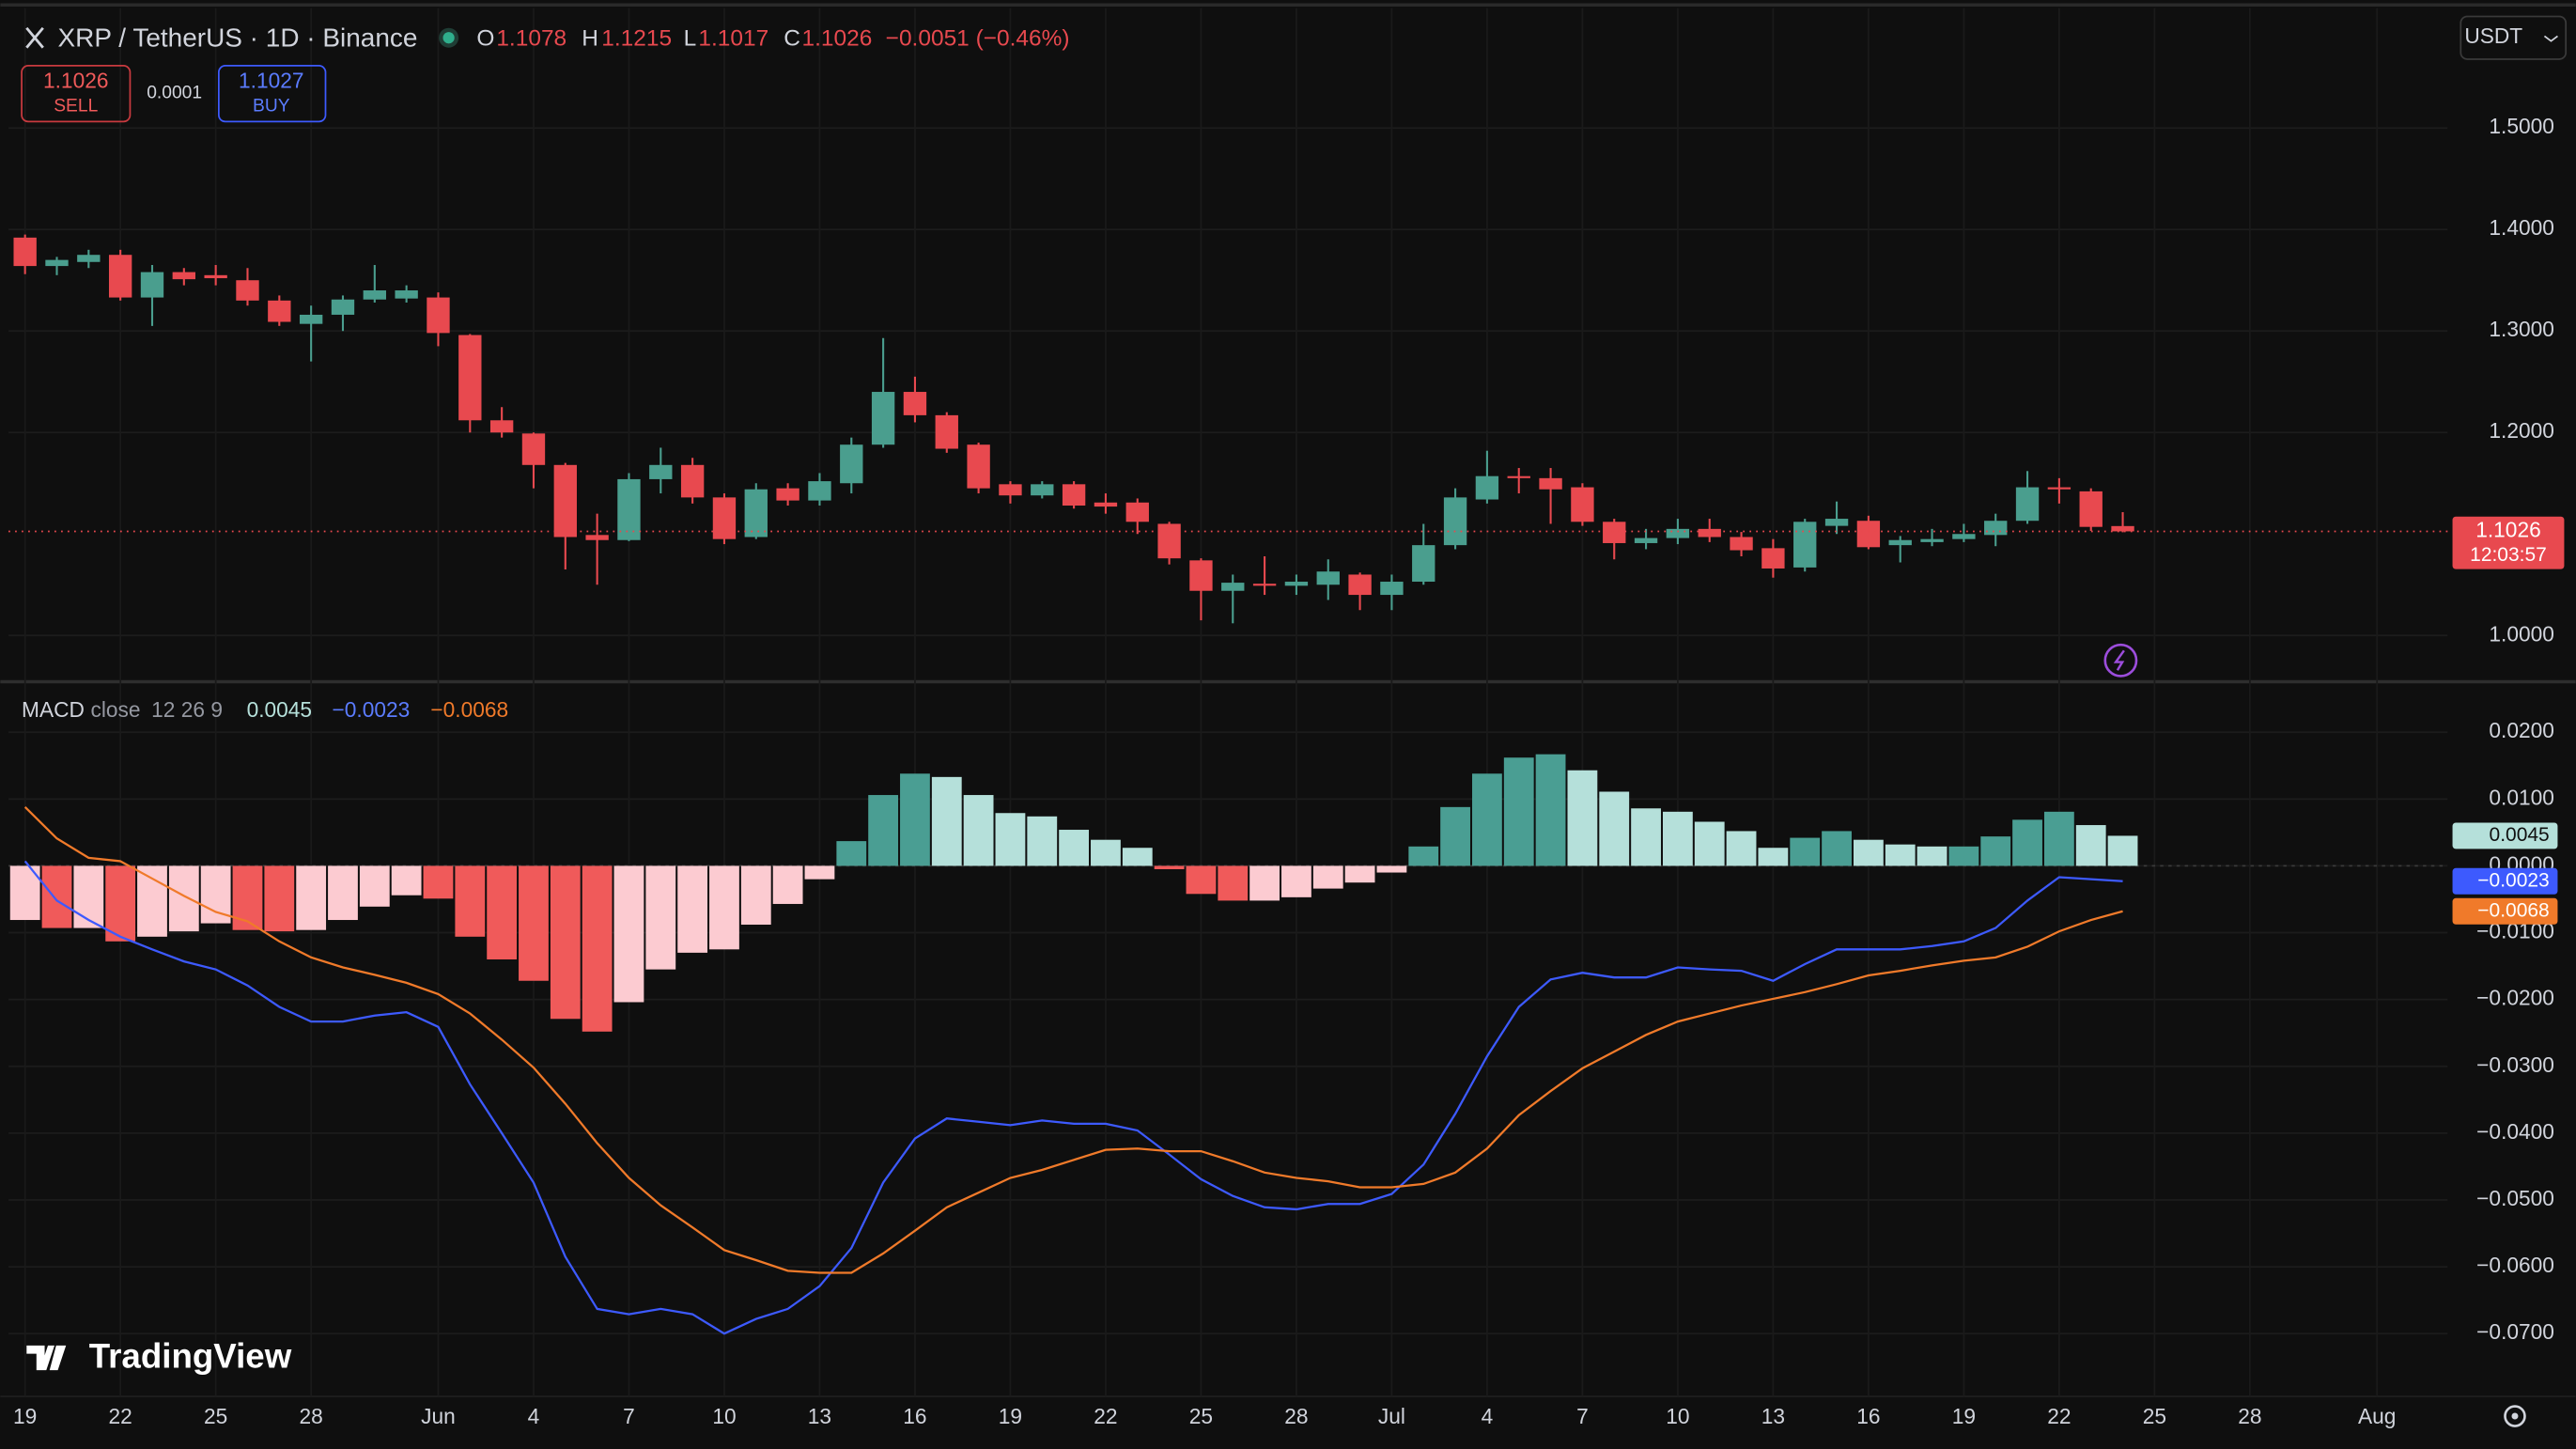 The width and height of the screenshot is (2576, 1449). I want to click on y-tick-label: 0.0100, so click(2521, 797).